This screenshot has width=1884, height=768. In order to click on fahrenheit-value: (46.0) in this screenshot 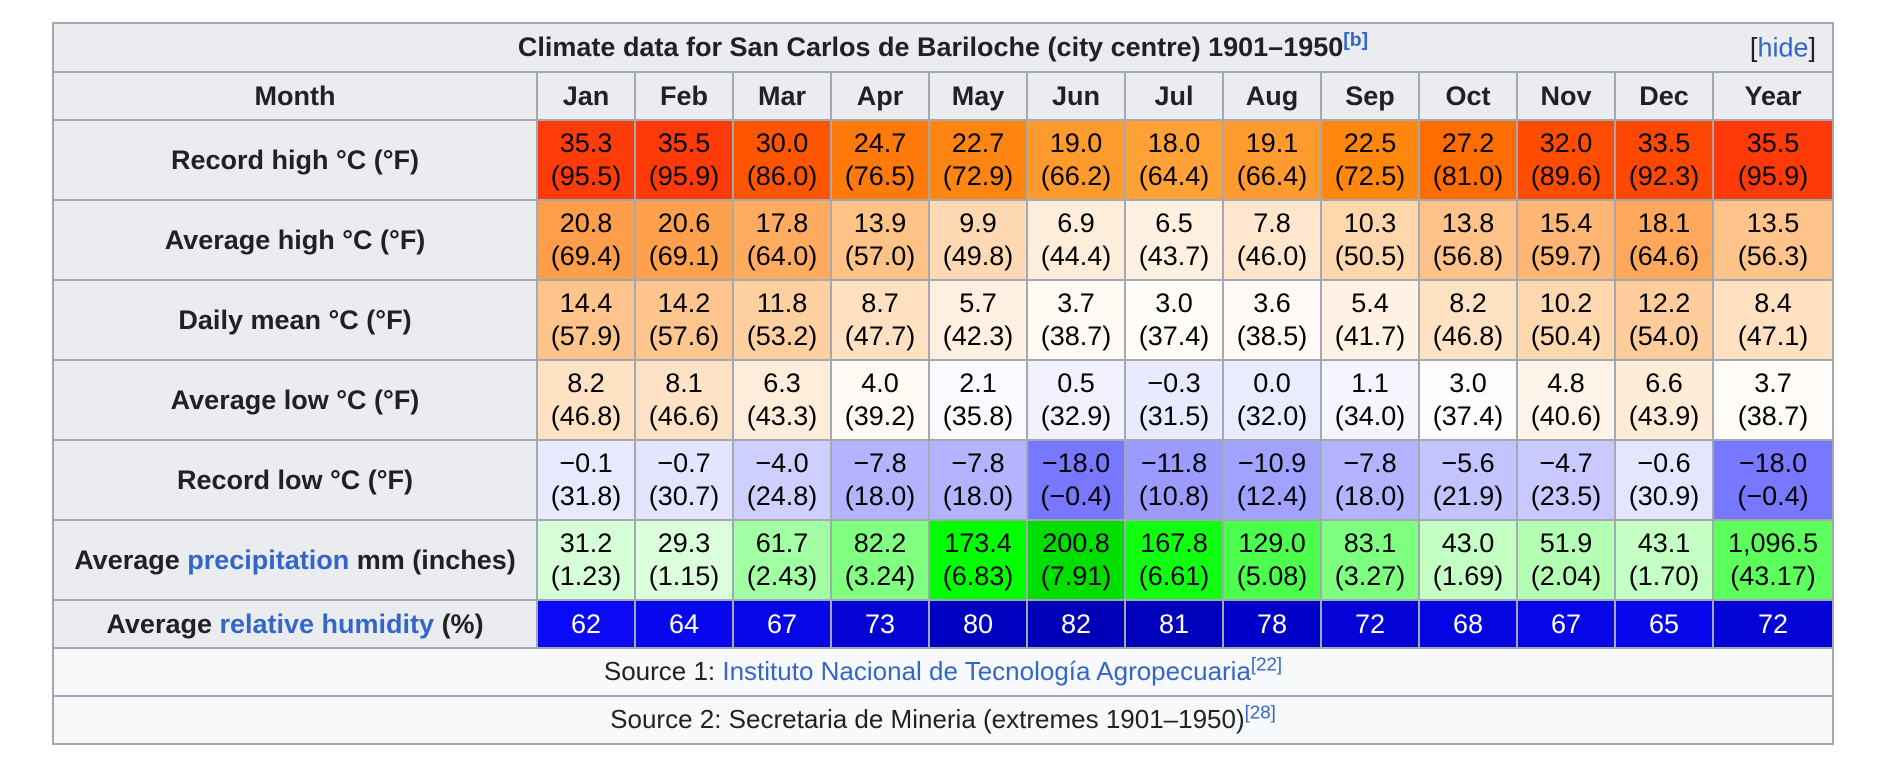, I will do `click(1272, 256)`.